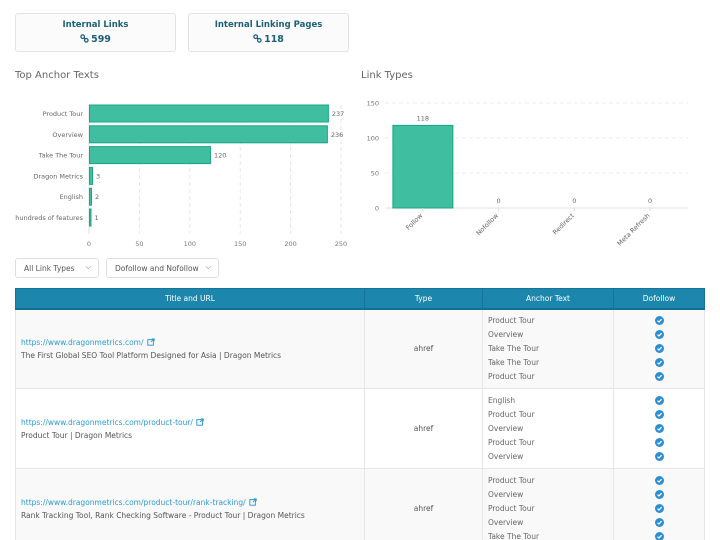 The width and height of the screenshot is (720, 540). What do you see at coordinates (190, 244) in the screenshot?
I see `x-tick-label: 100` at bounding box center [190, 244].